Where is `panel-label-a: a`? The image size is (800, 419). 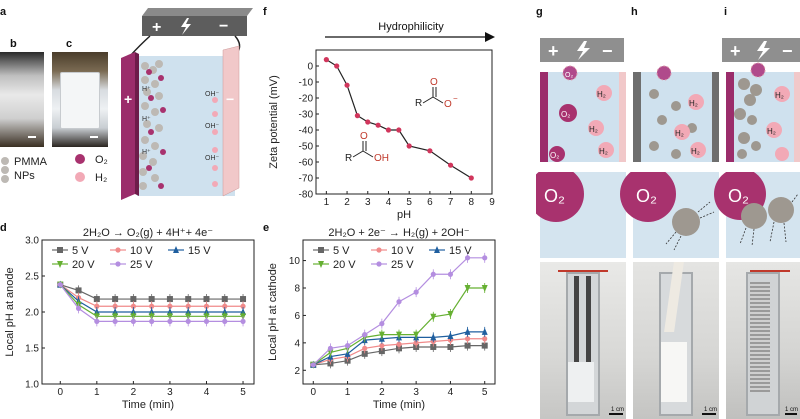
panel-label-a: a is located at coordinates (3, 12).